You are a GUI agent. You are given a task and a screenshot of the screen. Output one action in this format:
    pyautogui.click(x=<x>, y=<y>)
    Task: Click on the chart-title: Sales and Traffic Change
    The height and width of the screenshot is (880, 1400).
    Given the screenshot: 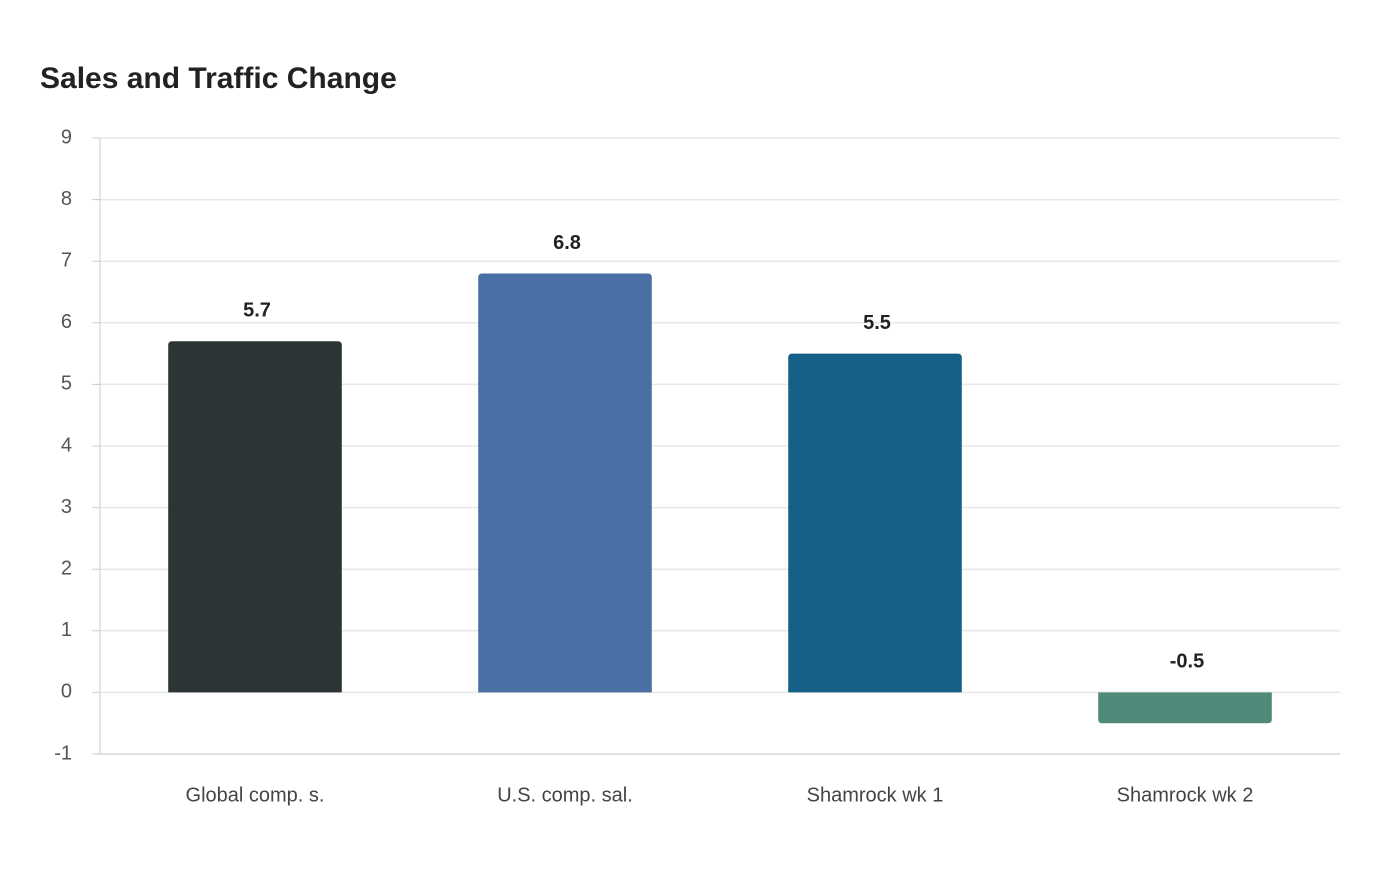 What is the action you would take?
    pyautogui.click(x=218, y=78)
    